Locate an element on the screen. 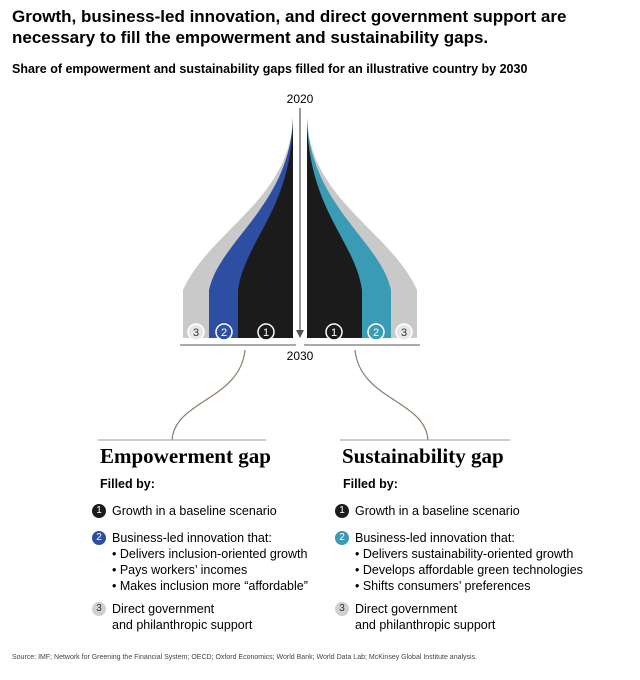  bullet: • Delivers inclusion-oriented growth is located at coordinates (210, 554).